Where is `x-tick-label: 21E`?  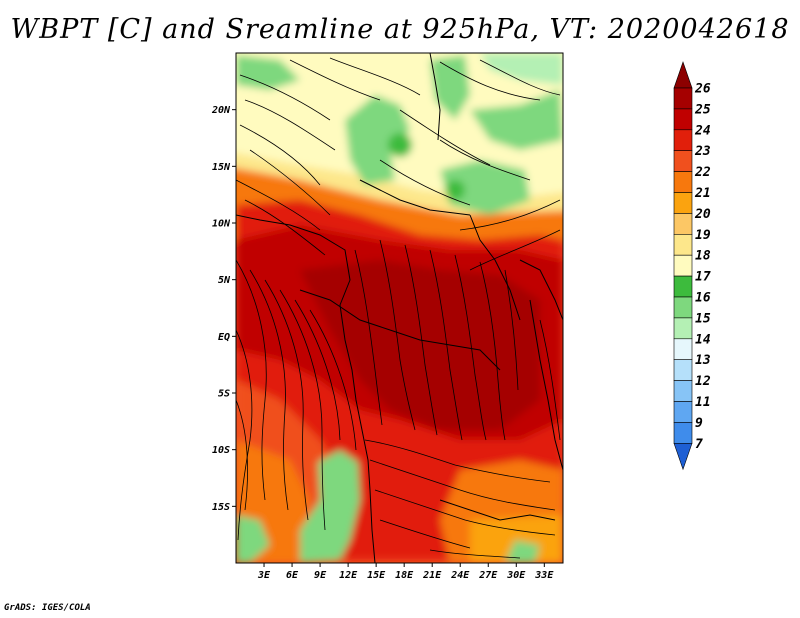 x-tick-label: 21E is located at coordinates (432, 575).